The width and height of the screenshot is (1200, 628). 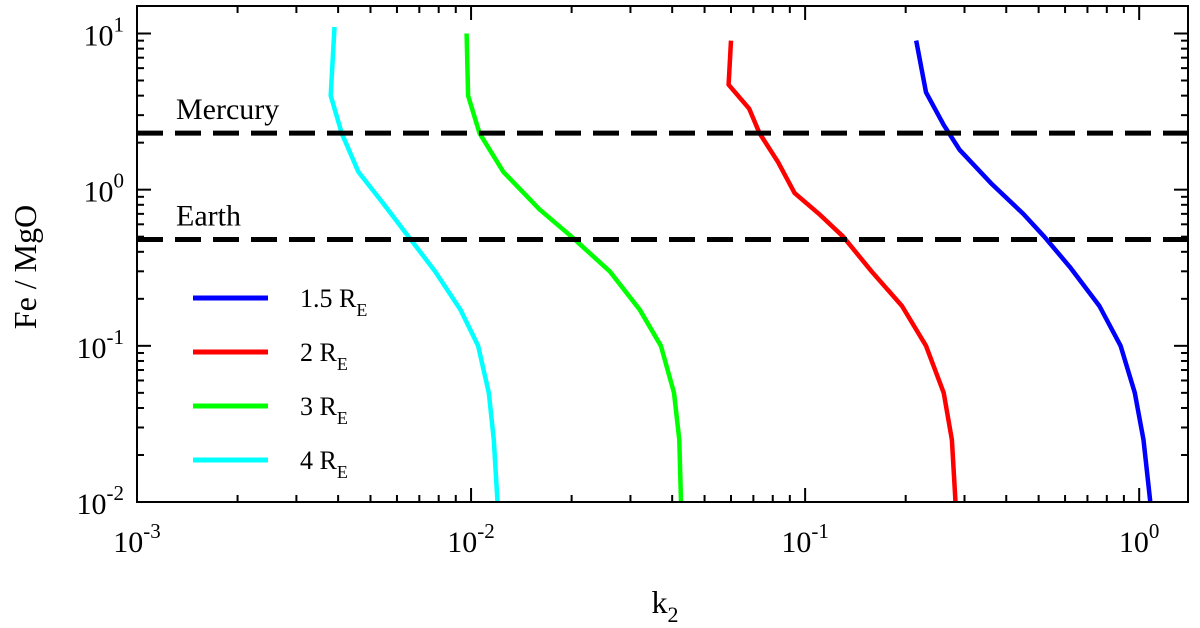 What do you see at coordinates (208, 215) in the screenshot?
I see `annotation-earth: Earth` at bounding box center [208, 215].